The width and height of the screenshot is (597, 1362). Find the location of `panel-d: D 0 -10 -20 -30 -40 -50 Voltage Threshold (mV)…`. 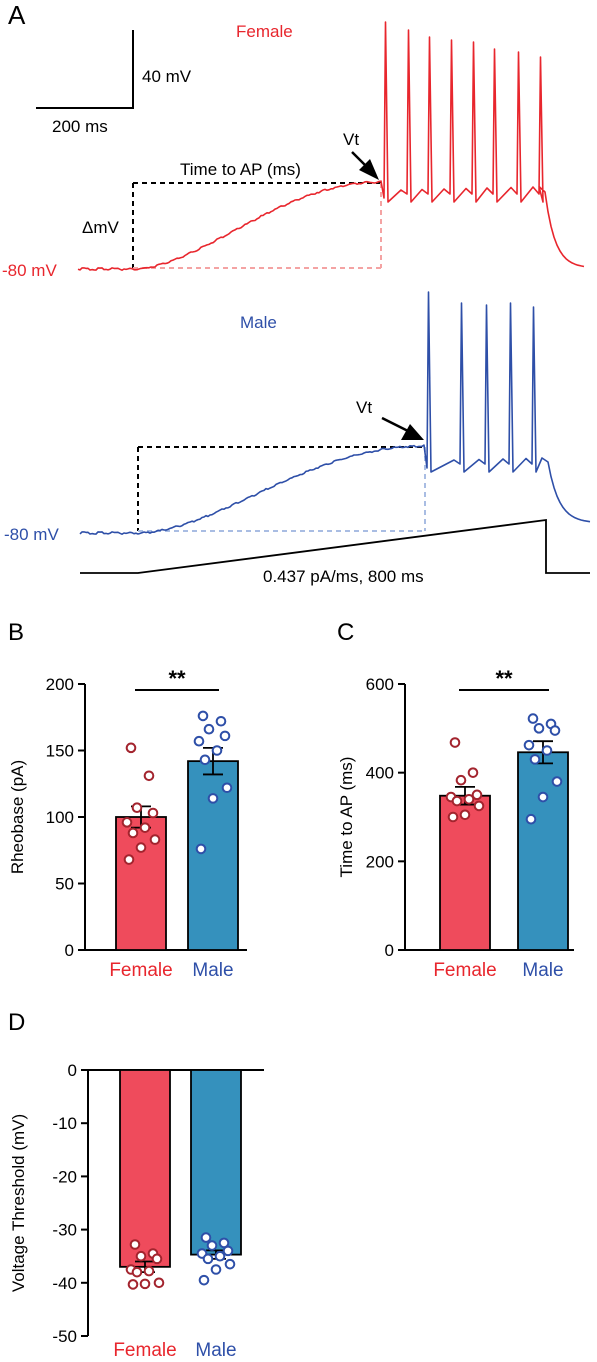

panel-d: D 0 -10 -20 -30 -40 -50 Voltage Threshold (mV)… is located at coordinates (136, 1185).